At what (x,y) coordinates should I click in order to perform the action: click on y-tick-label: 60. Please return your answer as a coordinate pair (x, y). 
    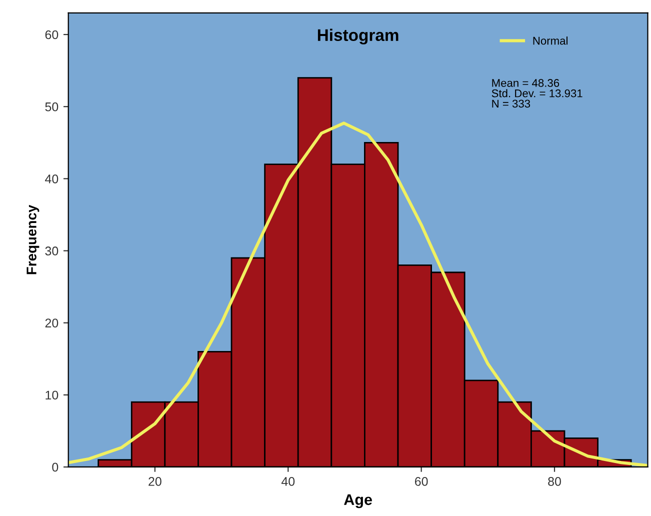
    Looking at the image, I should click on (51, 35).